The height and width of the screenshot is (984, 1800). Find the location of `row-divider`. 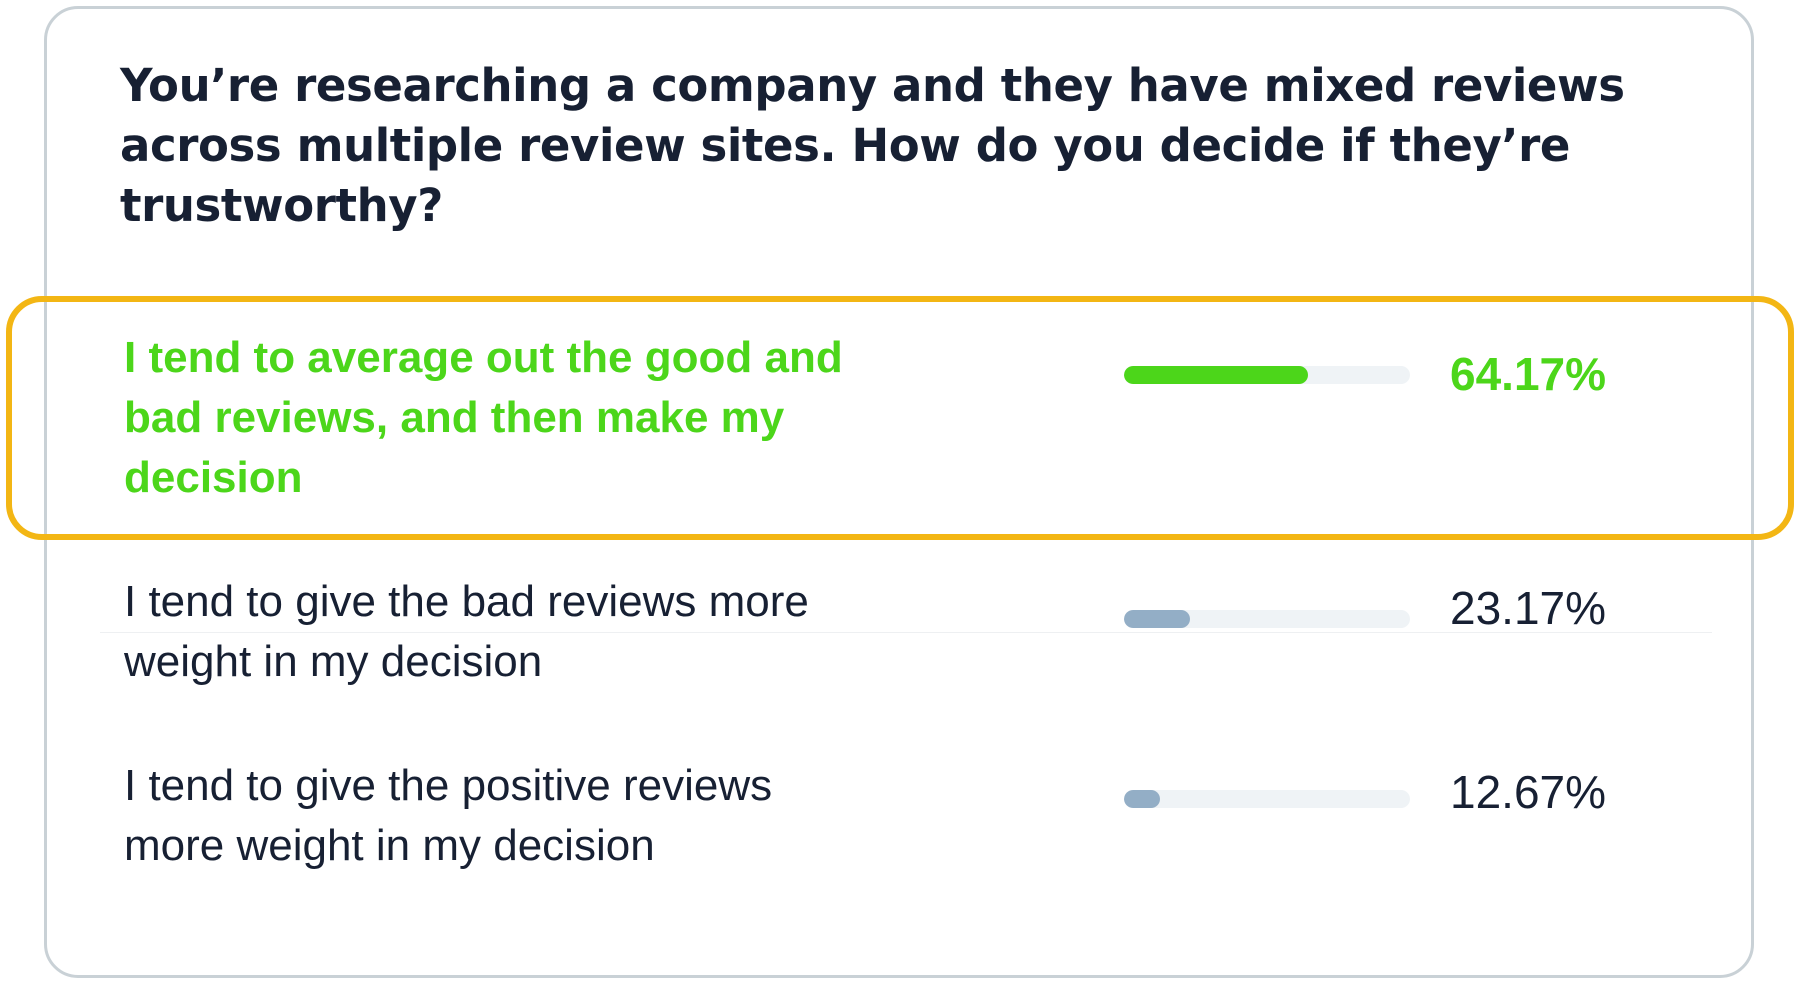

row-divider is located at coordinates (906, 632).